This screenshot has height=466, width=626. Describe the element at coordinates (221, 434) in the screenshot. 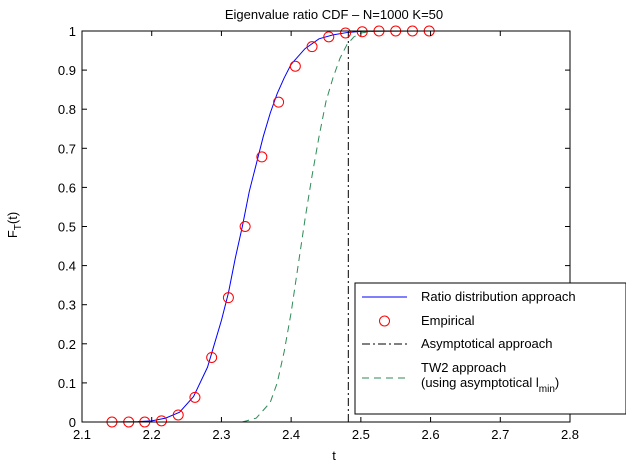

I see `x-tick-label-2: 2.3` at that location.